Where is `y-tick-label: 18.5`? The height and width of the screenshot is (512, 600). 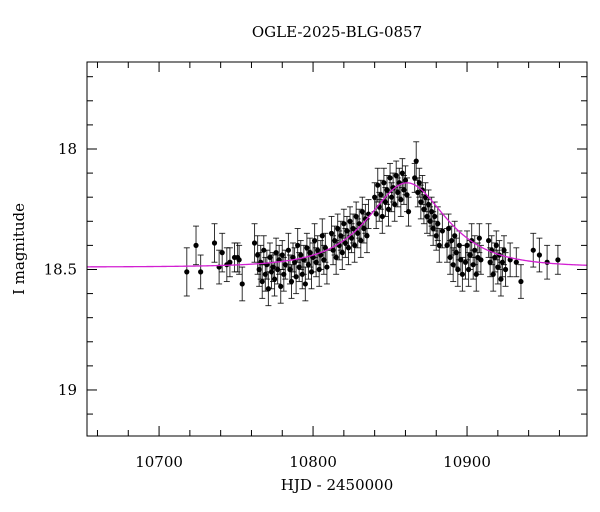 y-tick-label: 18.5 is located at coordinates (60, 269).